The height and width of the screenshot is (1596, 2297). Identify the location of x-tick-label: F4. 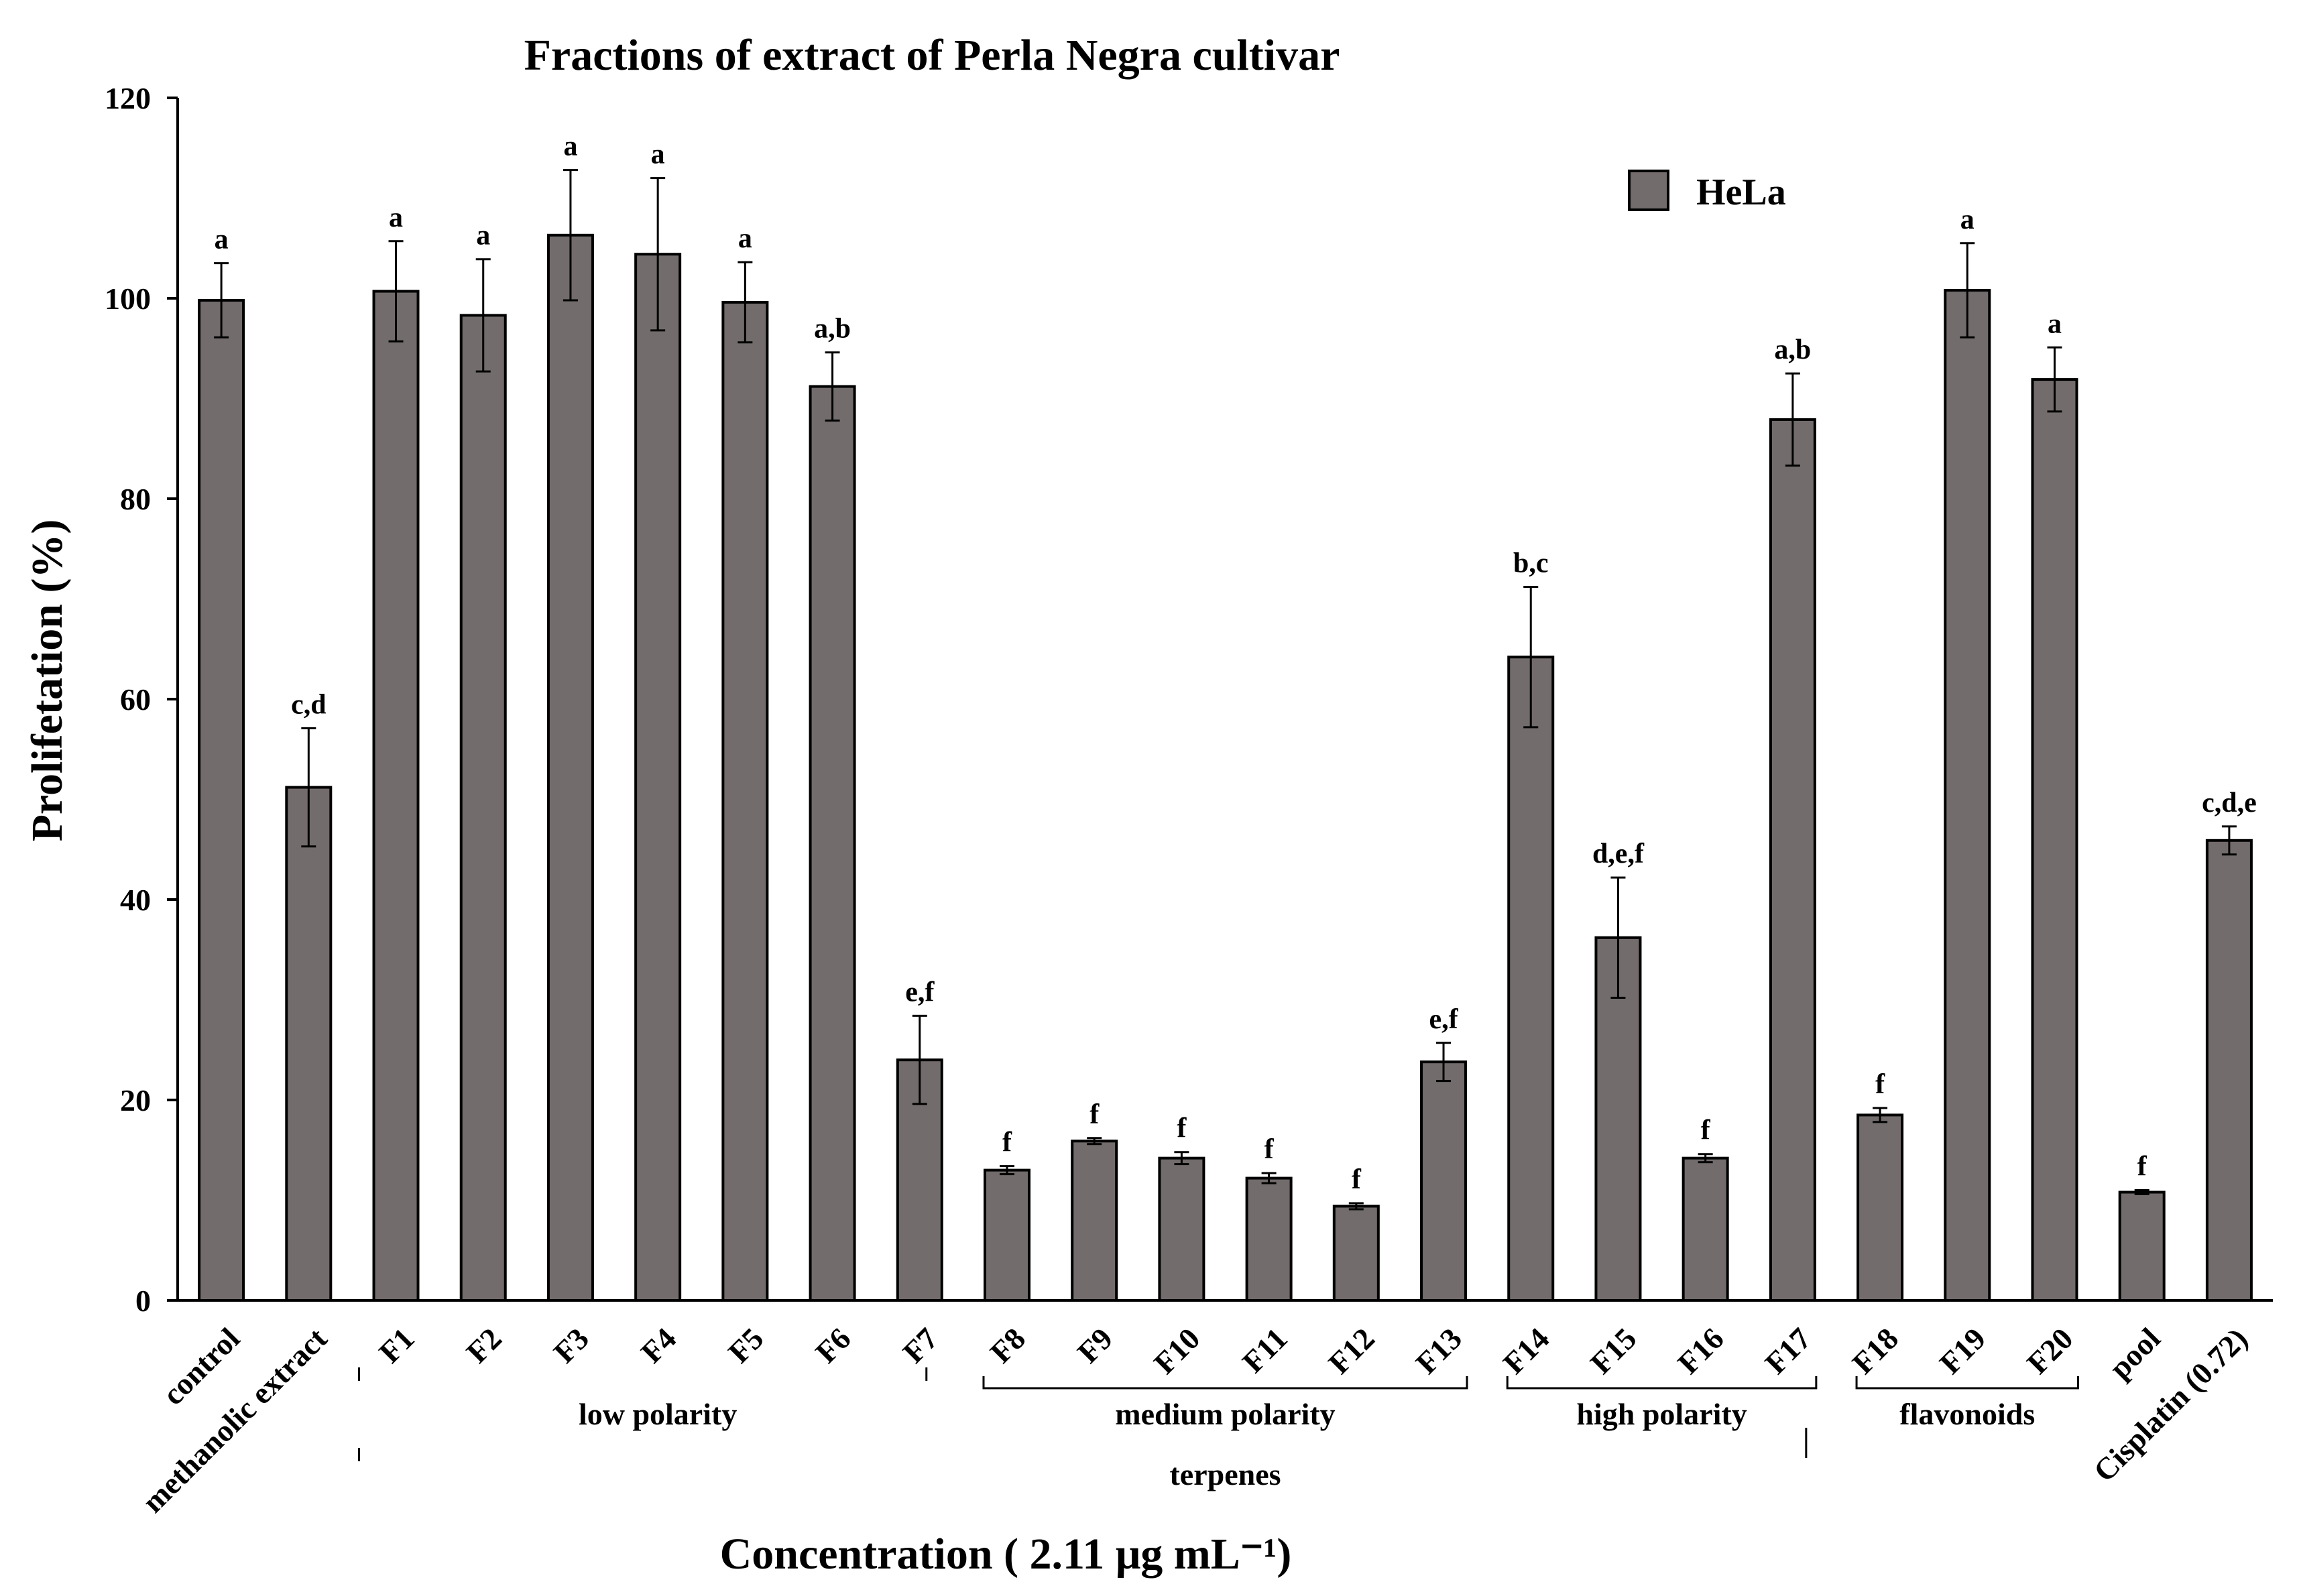
(658, 1345).